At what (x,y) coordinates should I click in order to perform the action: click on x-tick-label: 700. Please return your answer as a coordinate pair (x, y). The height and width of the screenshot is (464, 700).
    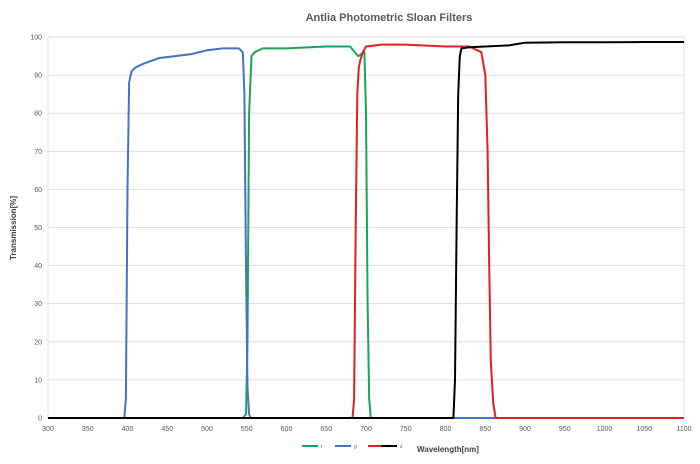
    Looking at the image, I should click on (366, 429).